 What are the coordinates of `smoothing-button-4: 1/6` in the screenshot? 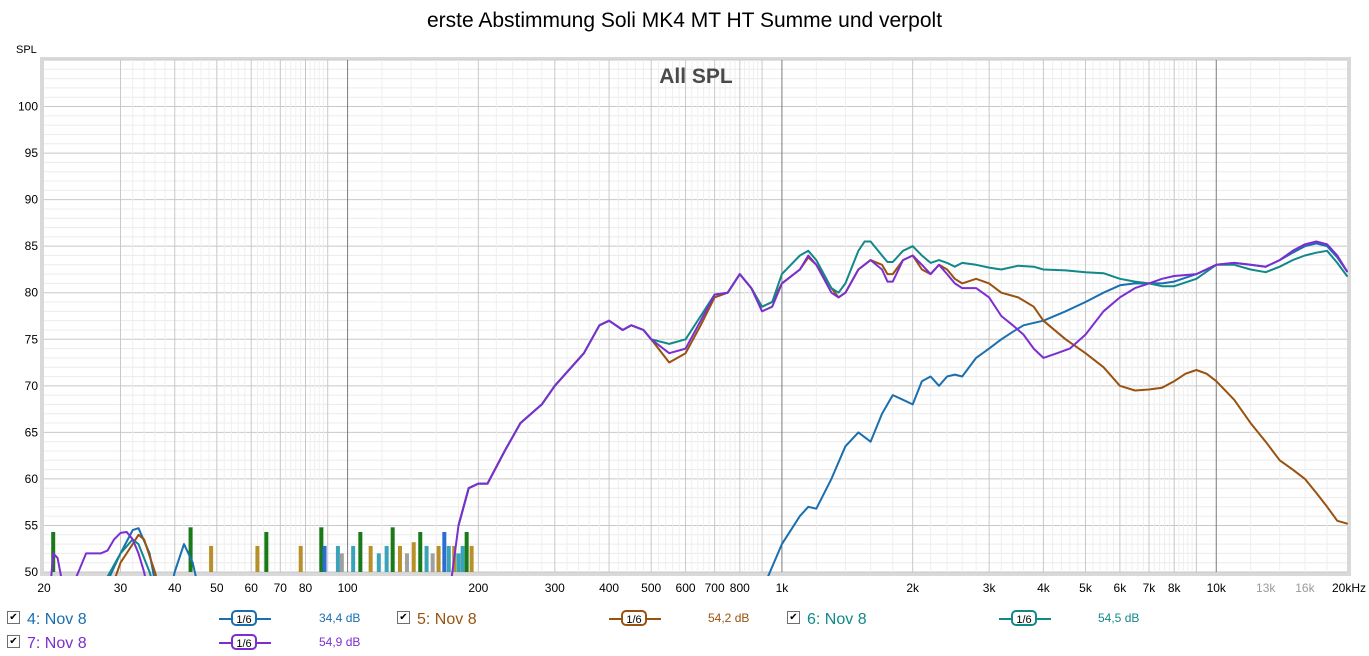 It's located at (245, 618).